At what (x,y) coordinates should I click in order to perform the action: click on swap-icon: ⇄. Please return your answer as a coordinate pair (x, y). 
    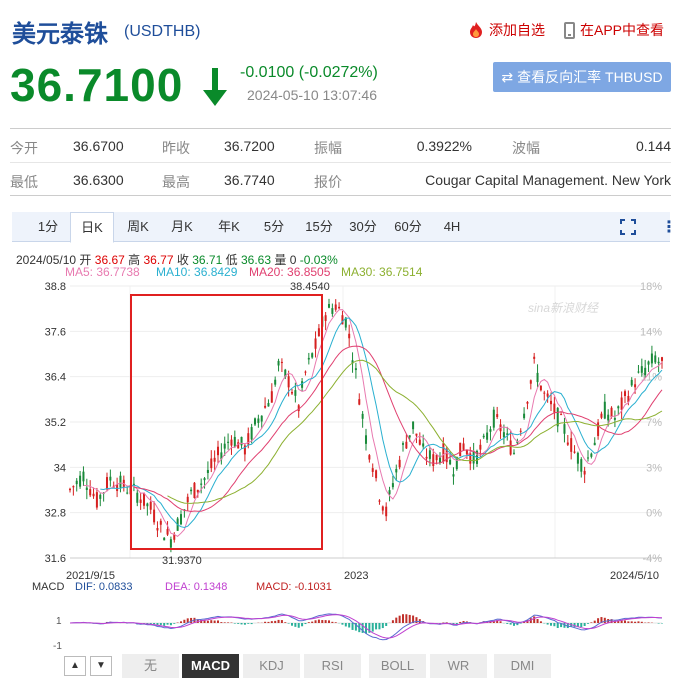
    Looking at the image, I should click on (507, 76).